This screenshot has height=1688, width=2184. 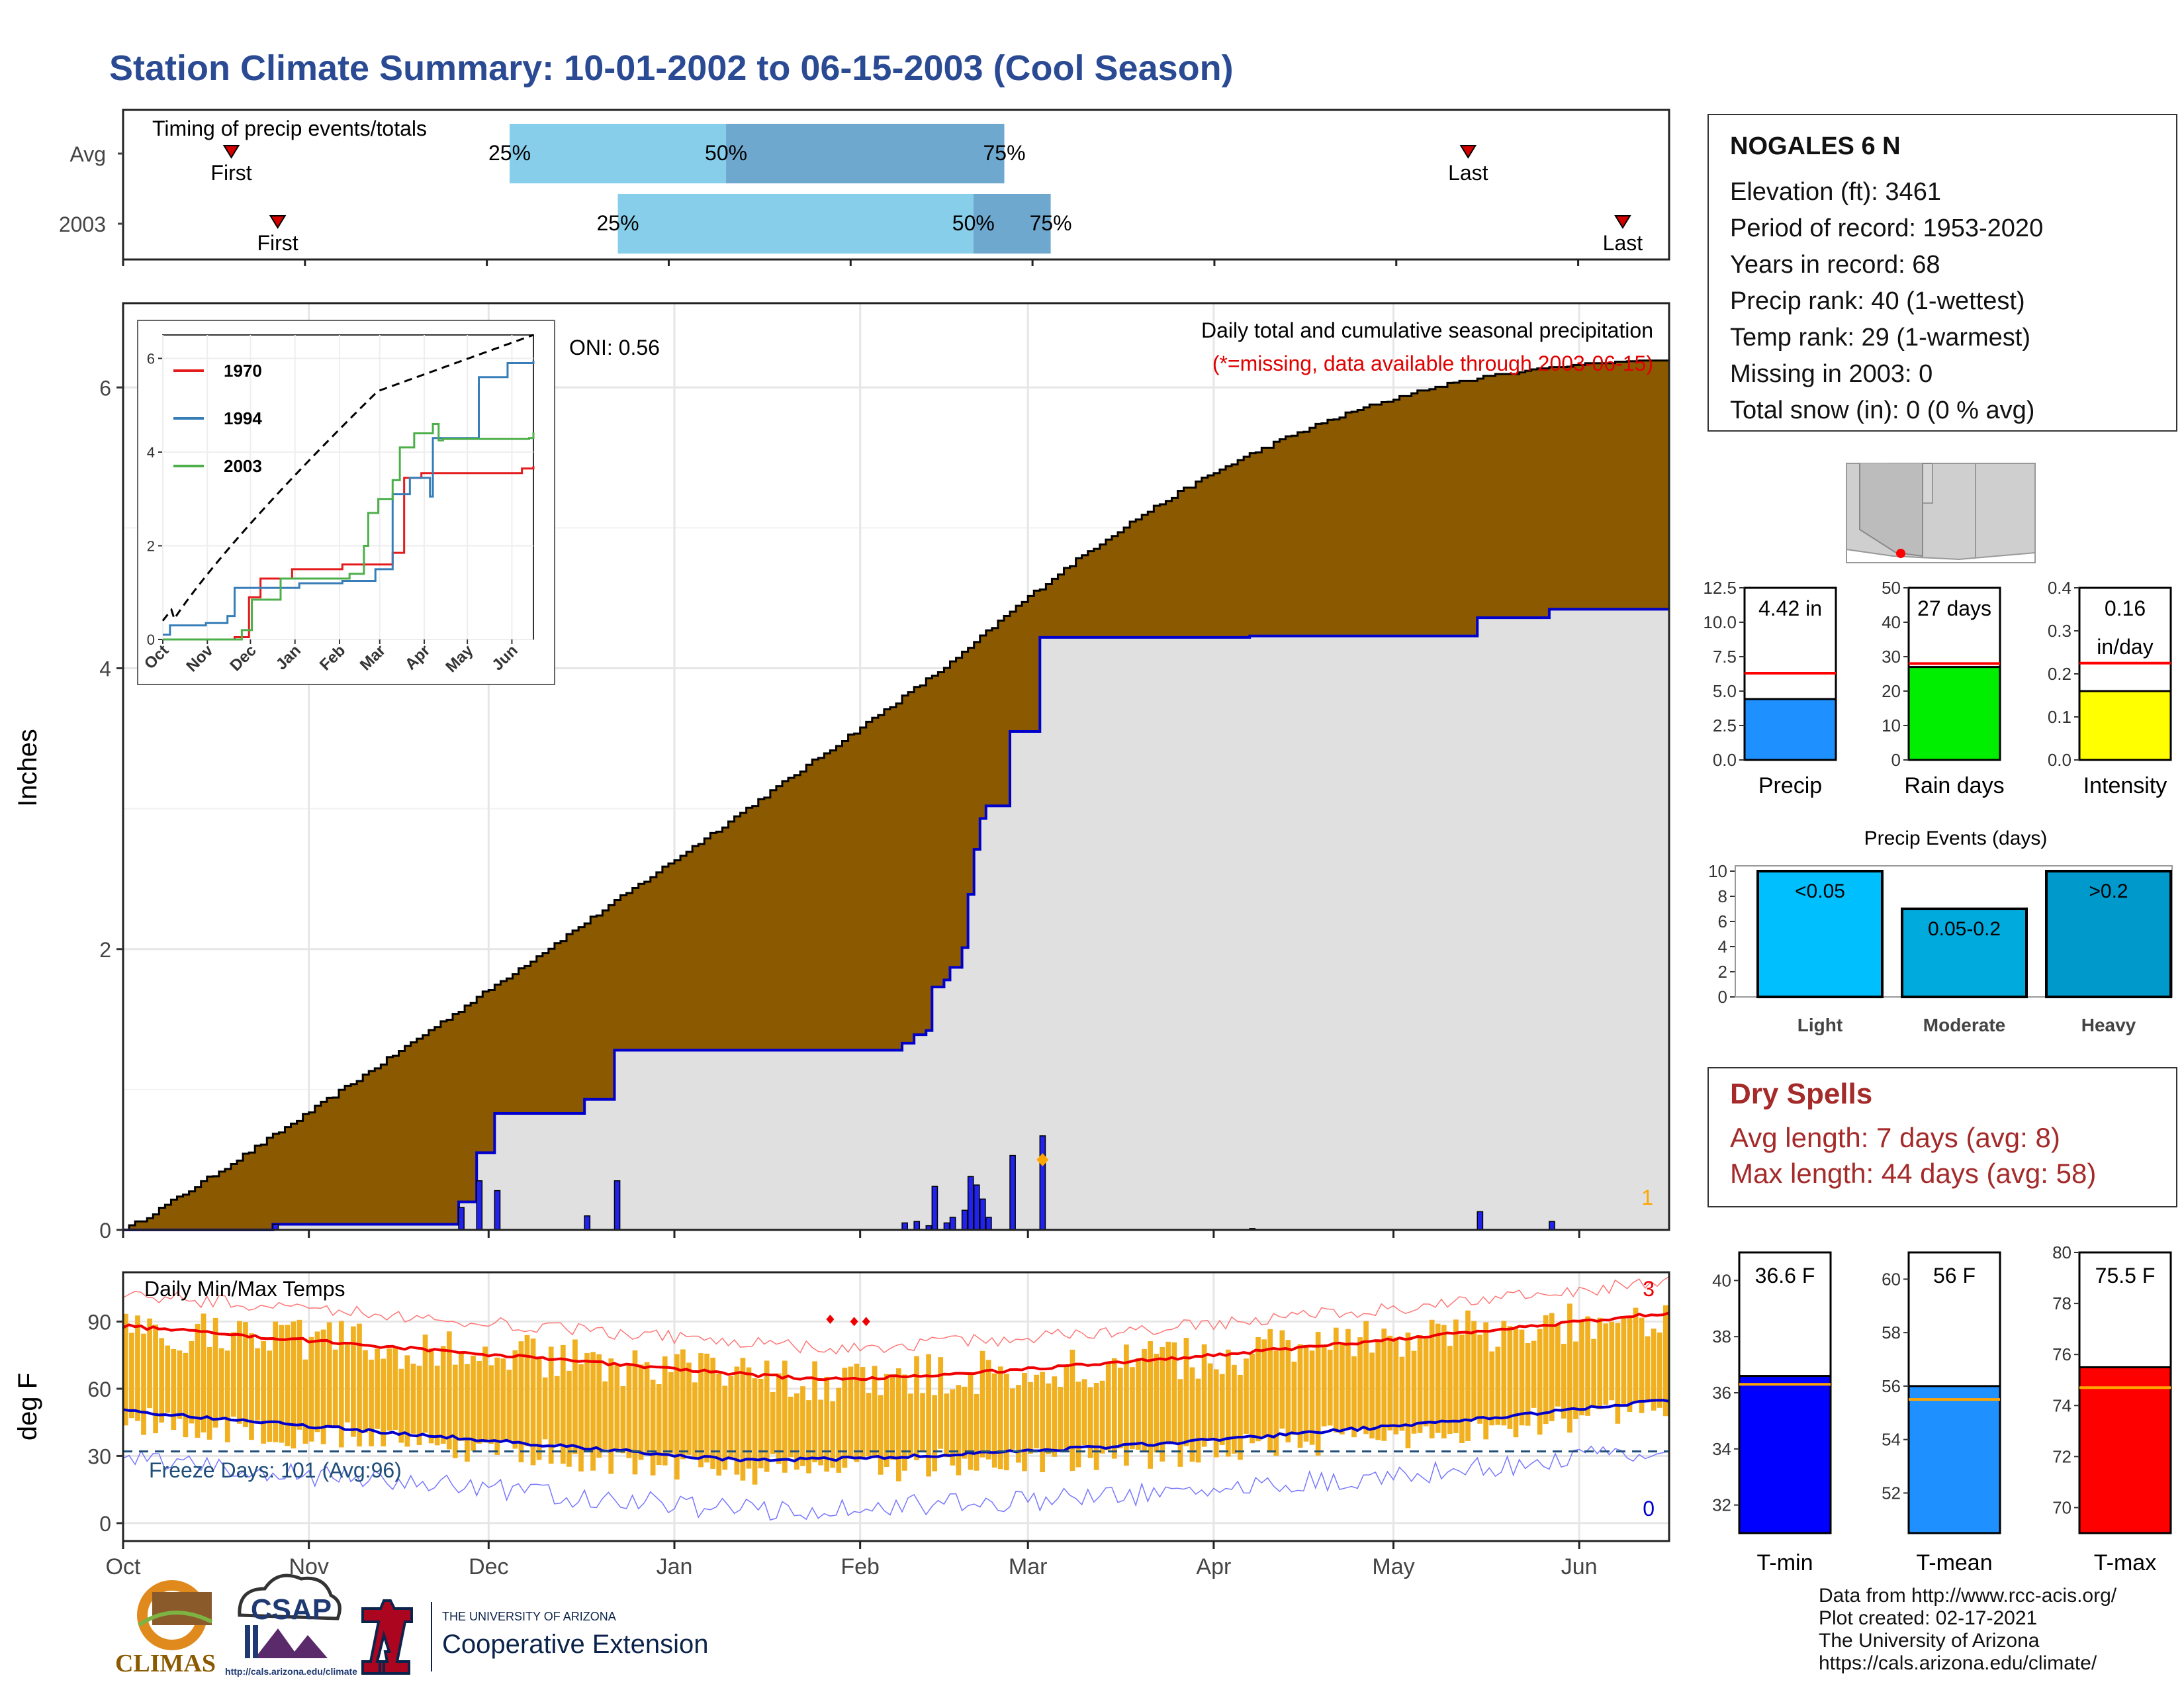 I want to click on inset-avg-line, so click(x=348, y=478).